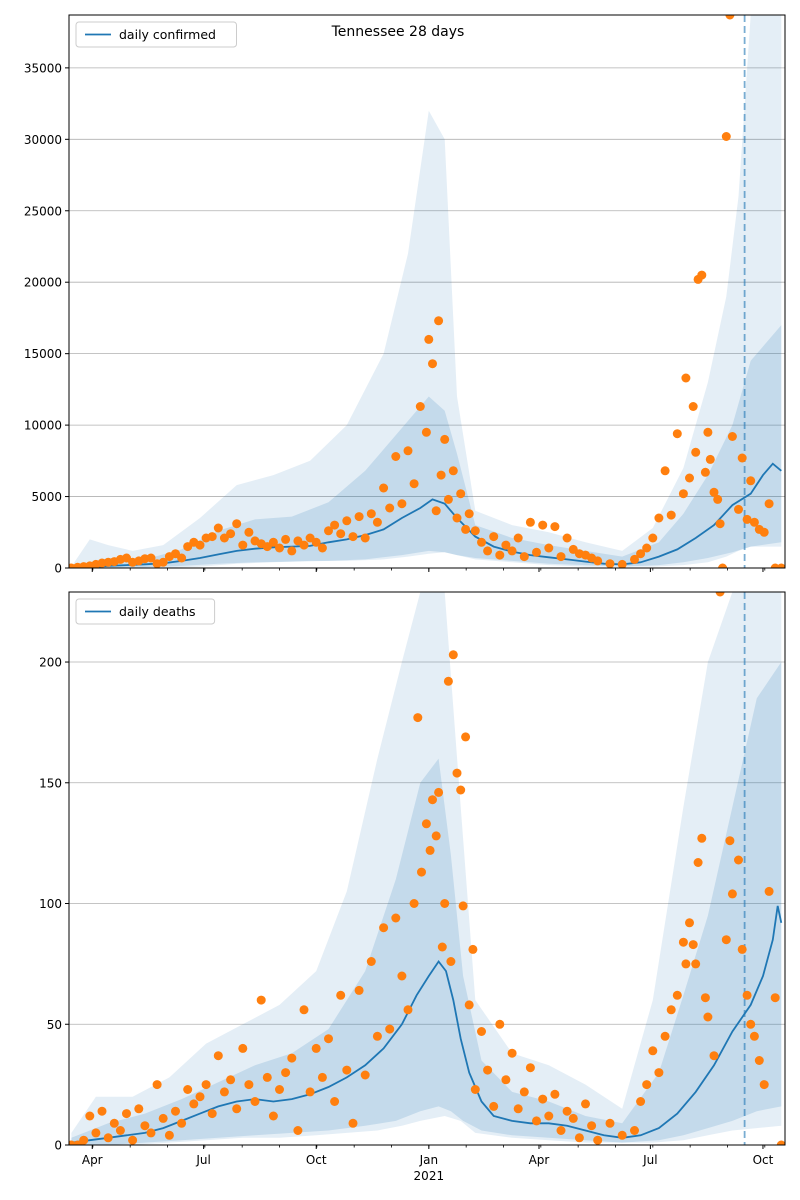  Describe the element at coordinates (429, 1176) in the screenshot. I see `x-year-label: 2021` at that location.